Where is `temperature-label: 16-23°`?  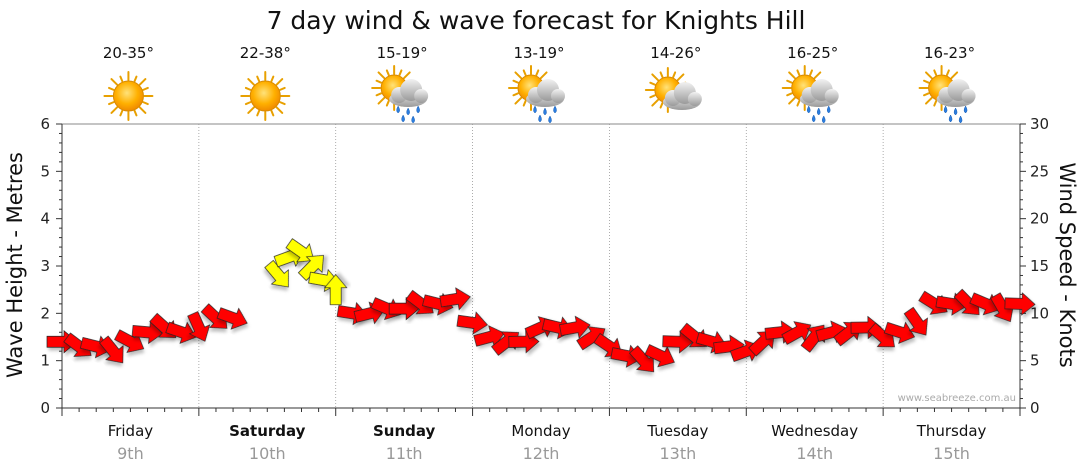 temperature-label: 16-23° is located at coordinates (949, 53).